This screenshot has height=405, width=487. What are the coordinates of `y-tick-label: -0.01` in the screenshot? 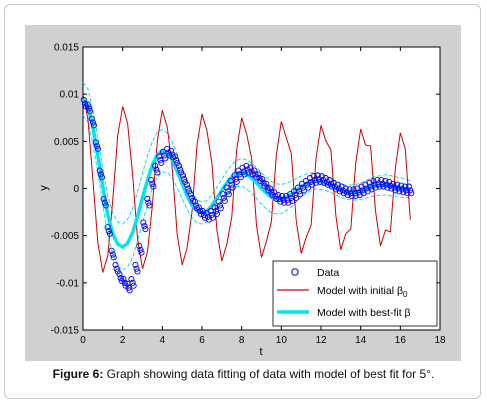 It's located at (67, 283).